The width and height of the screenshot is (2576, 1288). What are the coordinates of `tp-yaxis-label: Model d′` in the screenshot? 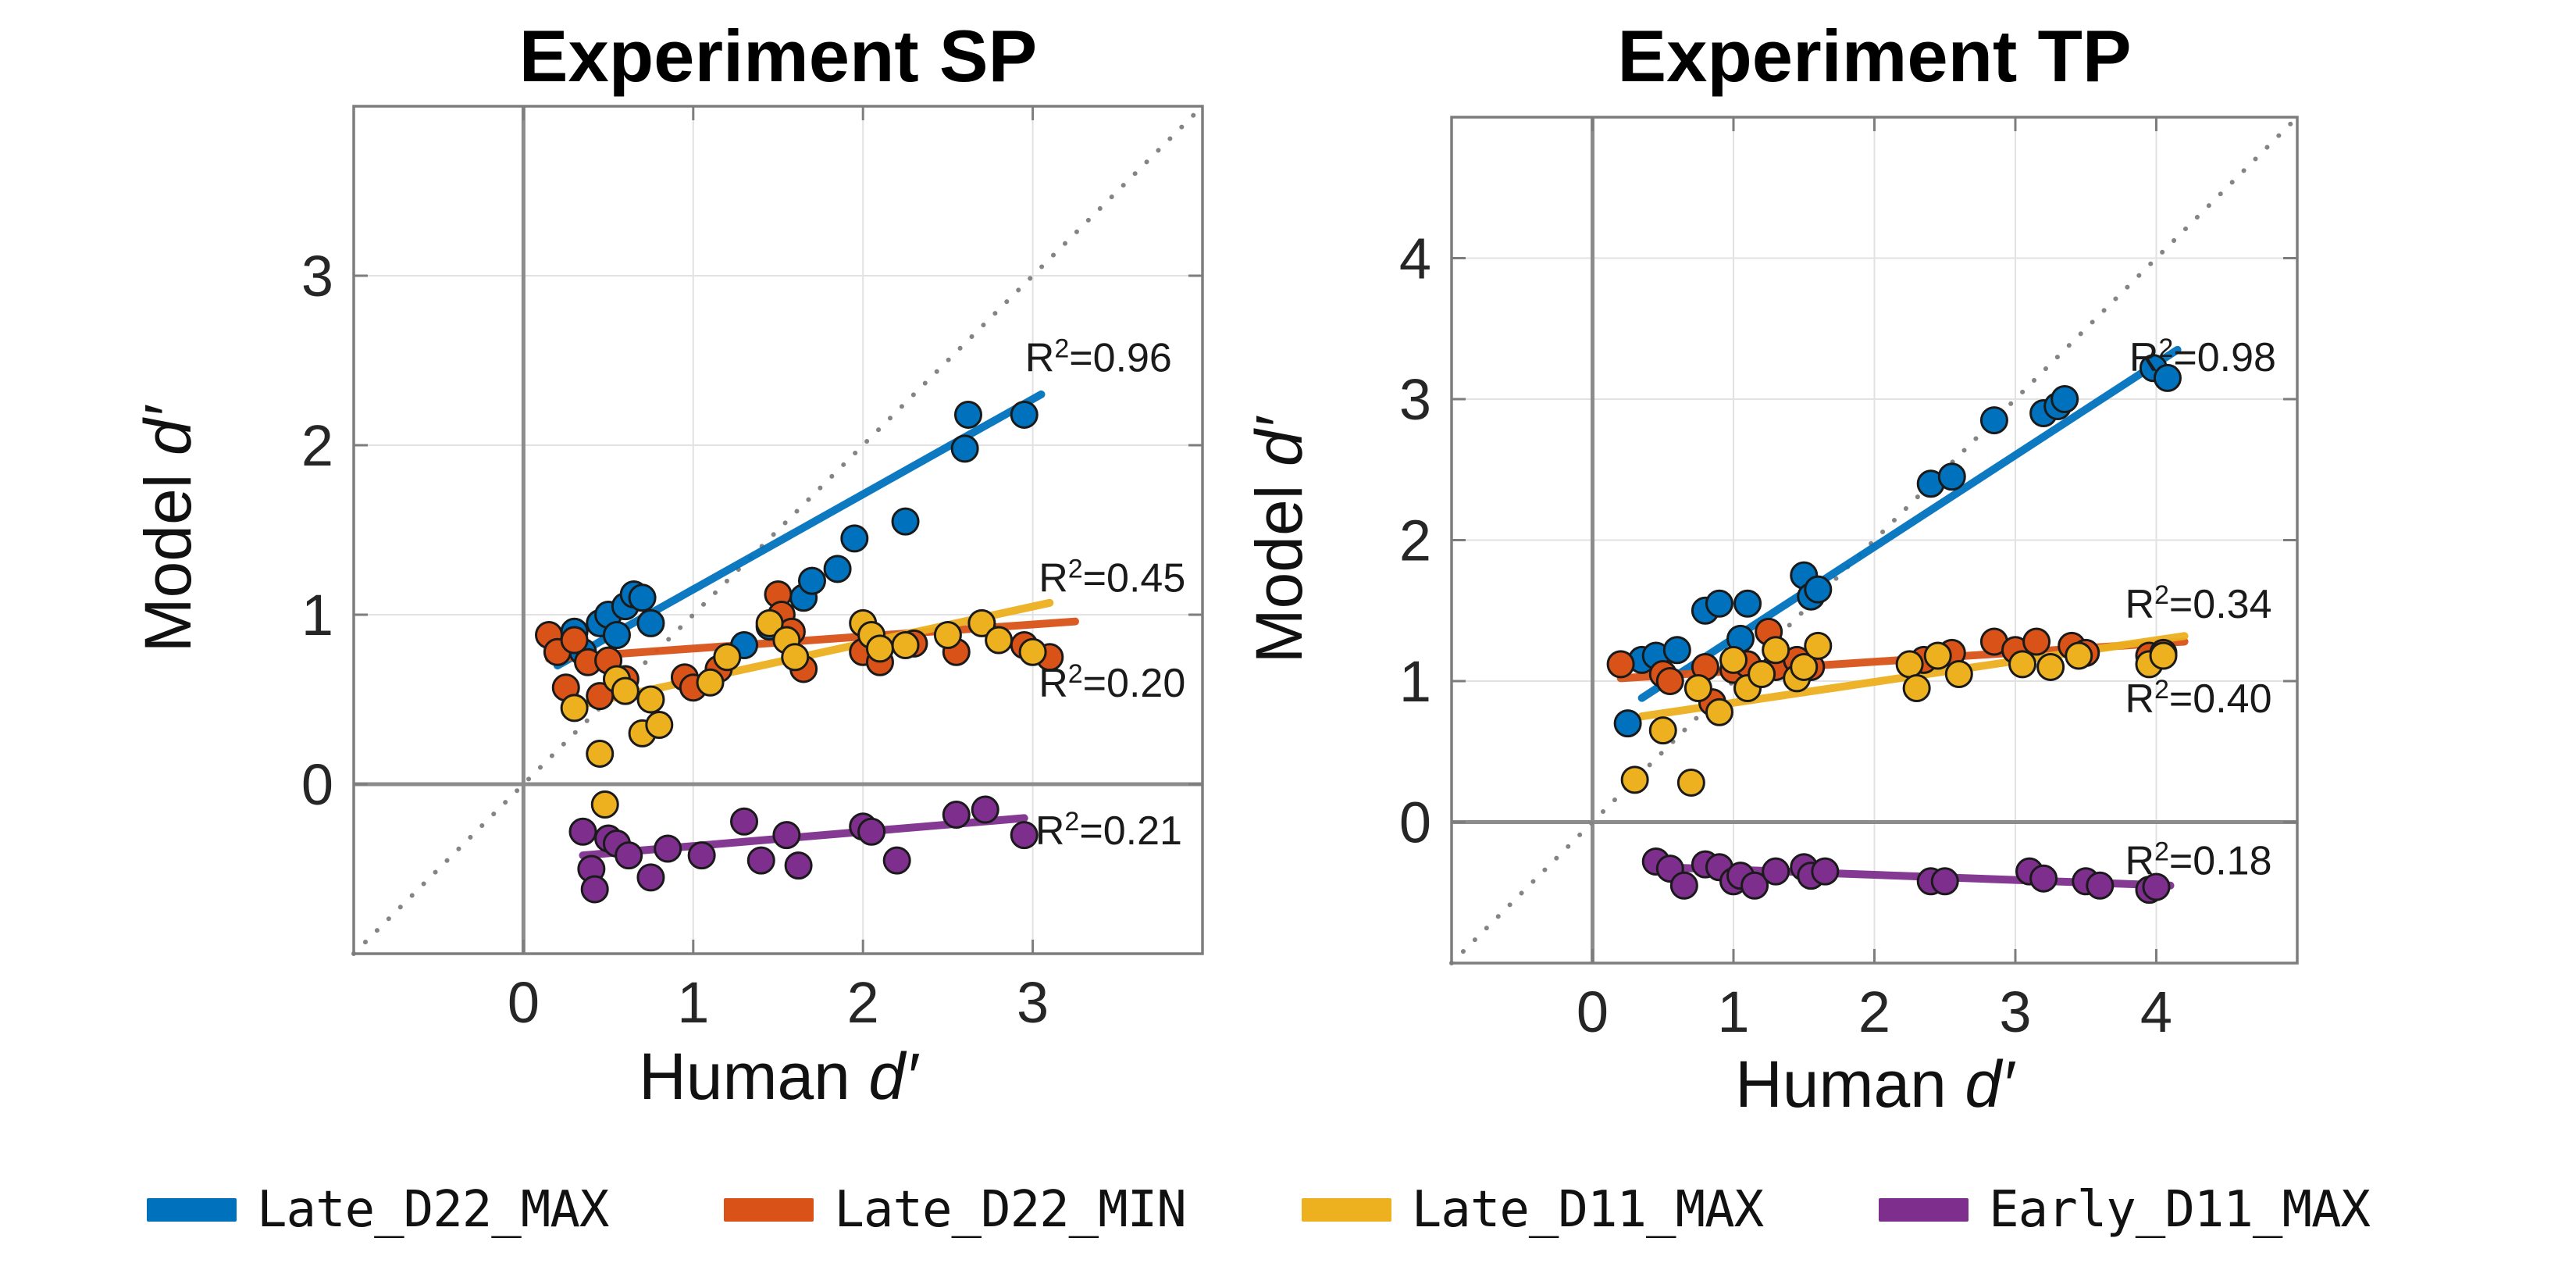 It's located at (1279, 540).